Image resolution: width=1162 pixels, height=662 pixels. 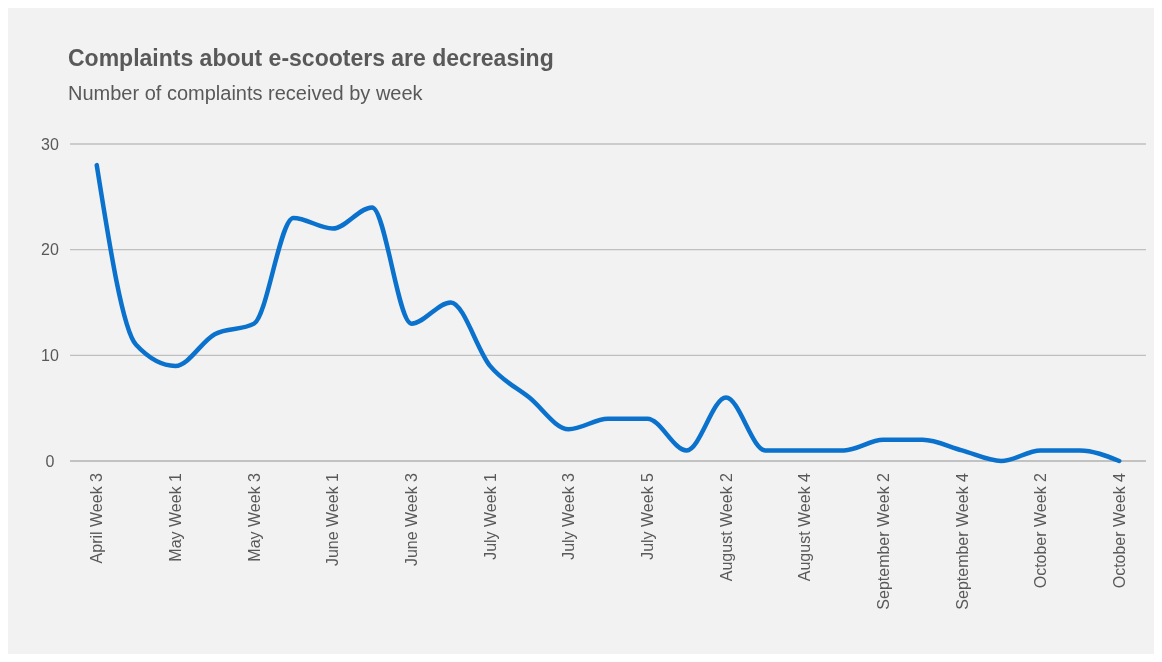 I want to click on chart-subtitle: Number of complaints received by week, so click(x=246, y=93).